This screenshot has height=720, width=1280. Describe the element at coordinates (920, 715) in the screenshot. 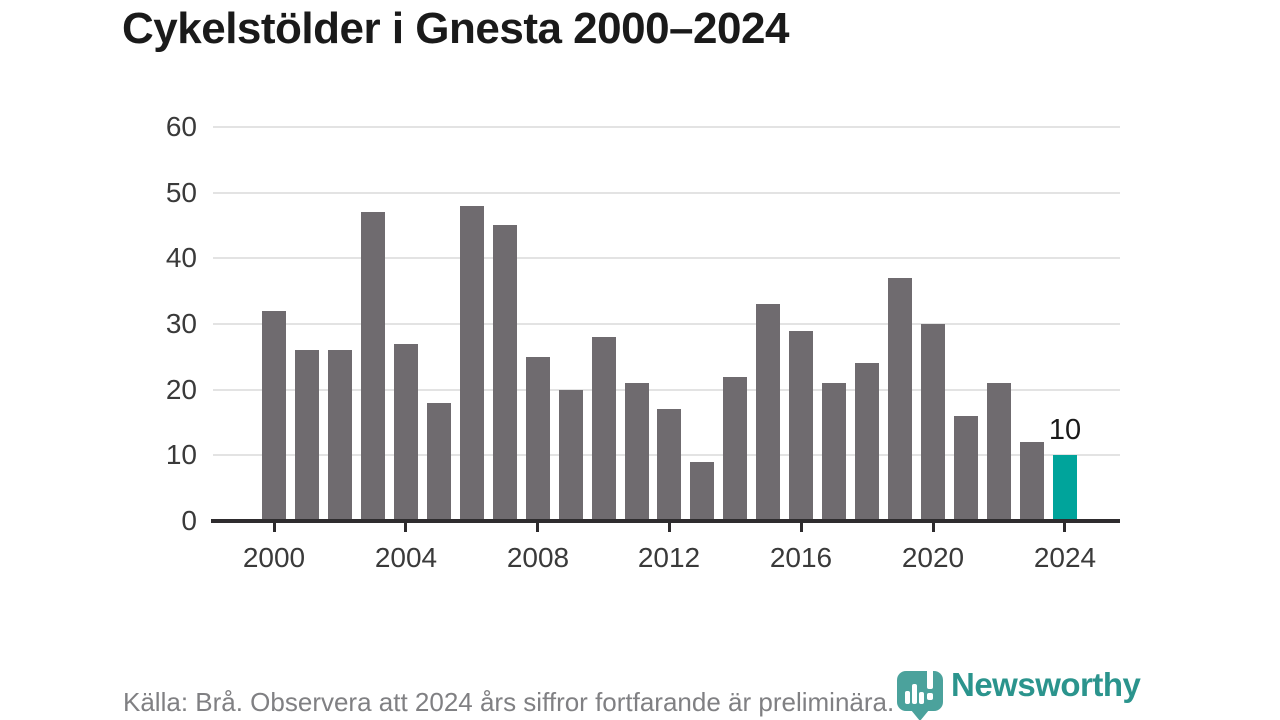

I see `logo-bubble-tail` at that location.